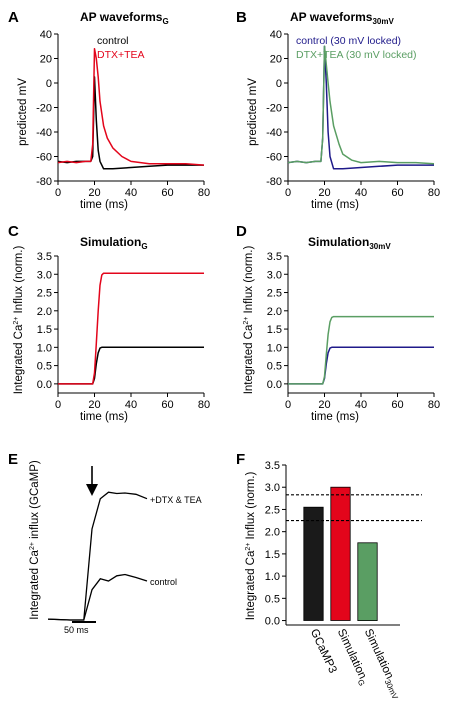  Describe the element at coordinates (279, 84) in the screenshot. I see `y-tick-label: 0` at that location.